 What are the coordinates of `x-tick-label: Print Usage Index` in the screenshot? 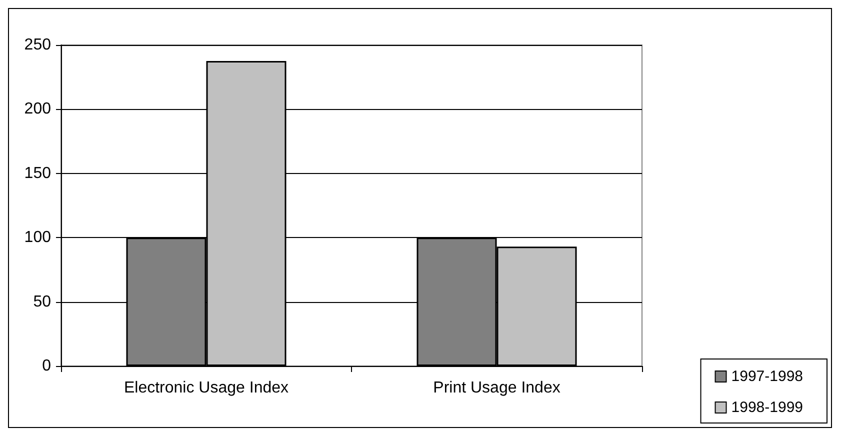 It's located at (496, 388).